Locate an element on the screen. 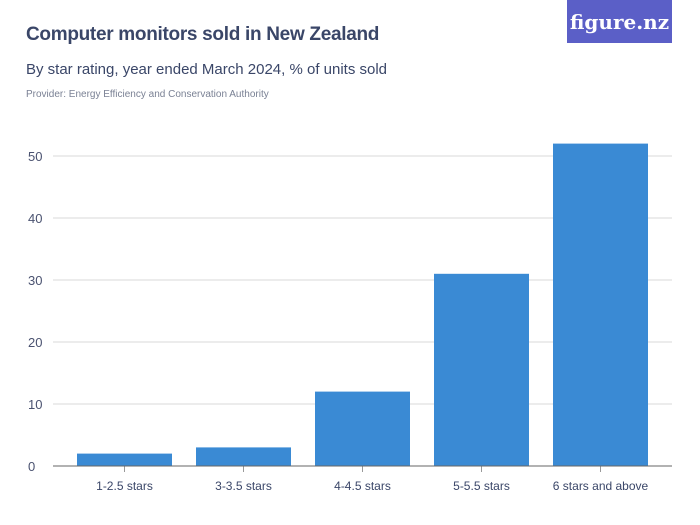 This screenshot has height=525, width=700. y-tick-label: 40 is located at coordinates (35, 218).